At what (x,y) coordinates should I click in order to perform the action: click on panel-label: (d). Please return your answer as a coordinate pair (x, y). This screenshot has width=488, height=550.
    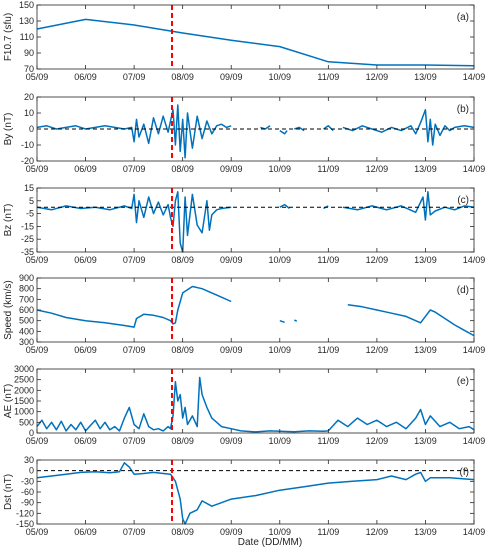
    Looking at the image, I should click on (463, 290).